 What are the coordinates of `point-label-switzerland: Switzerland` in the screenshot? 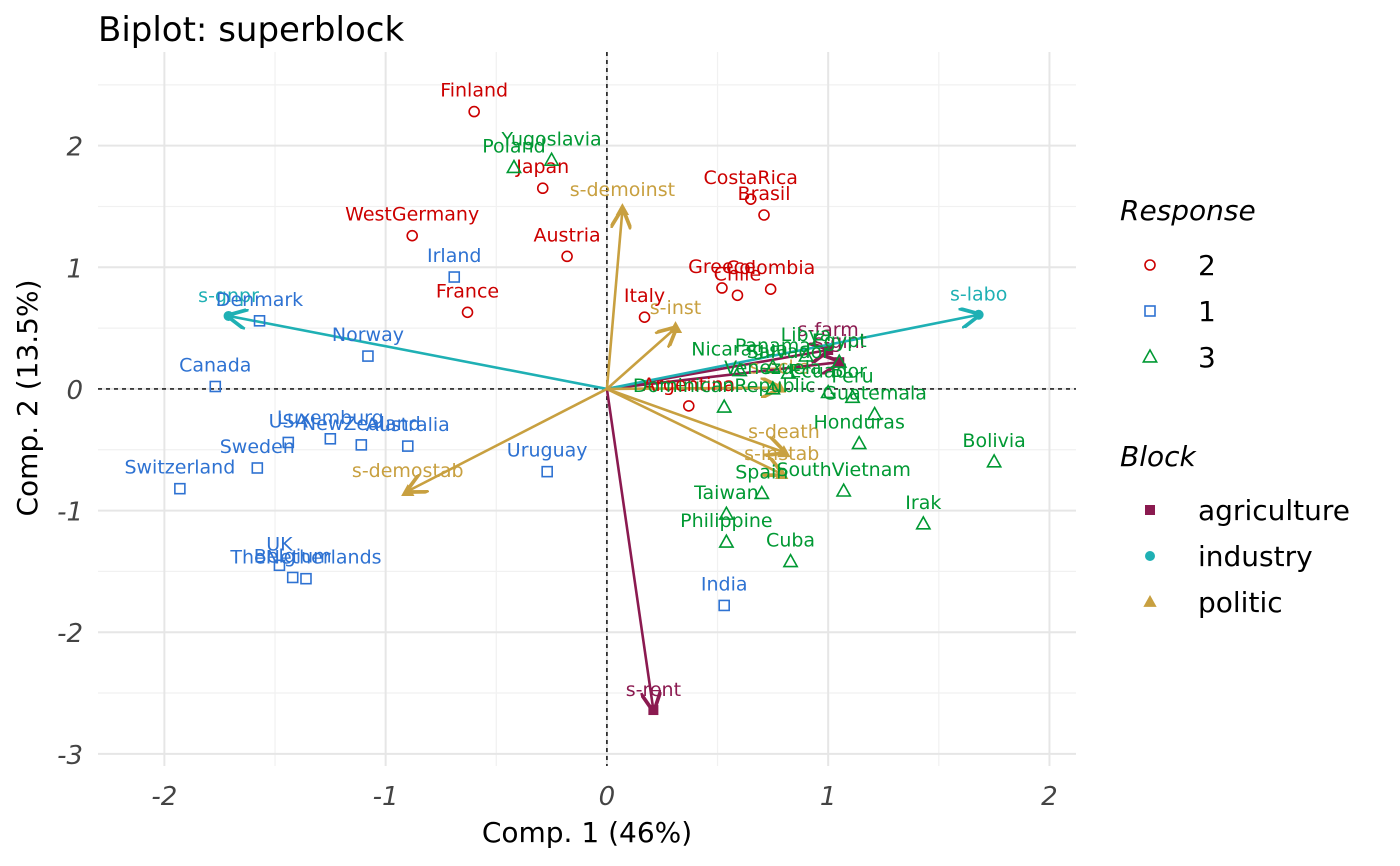 It's located at (179, 468).